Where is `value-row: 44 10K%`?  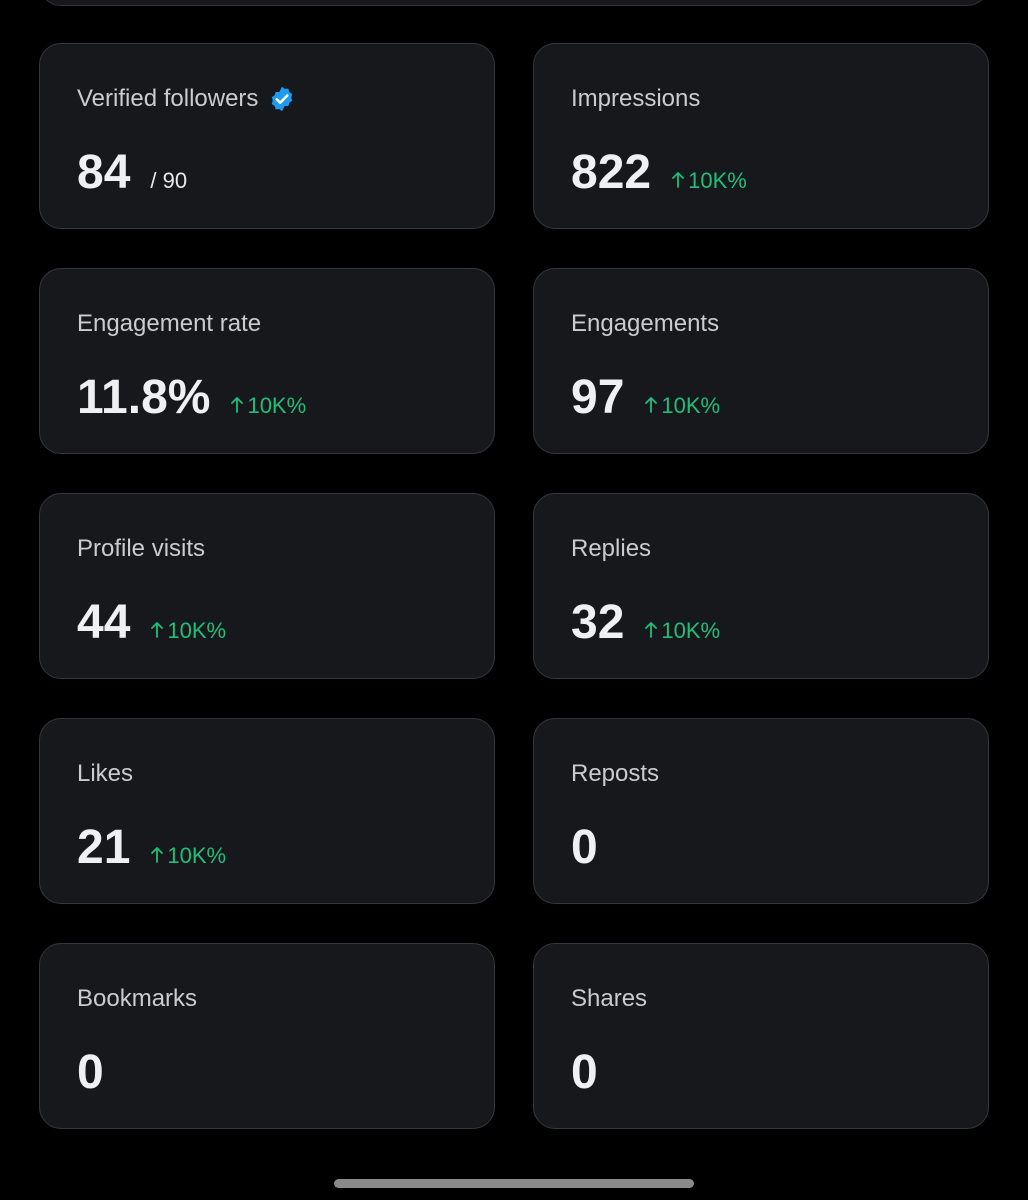
value-row: 44 10K% is located at coordinates (285, 623).